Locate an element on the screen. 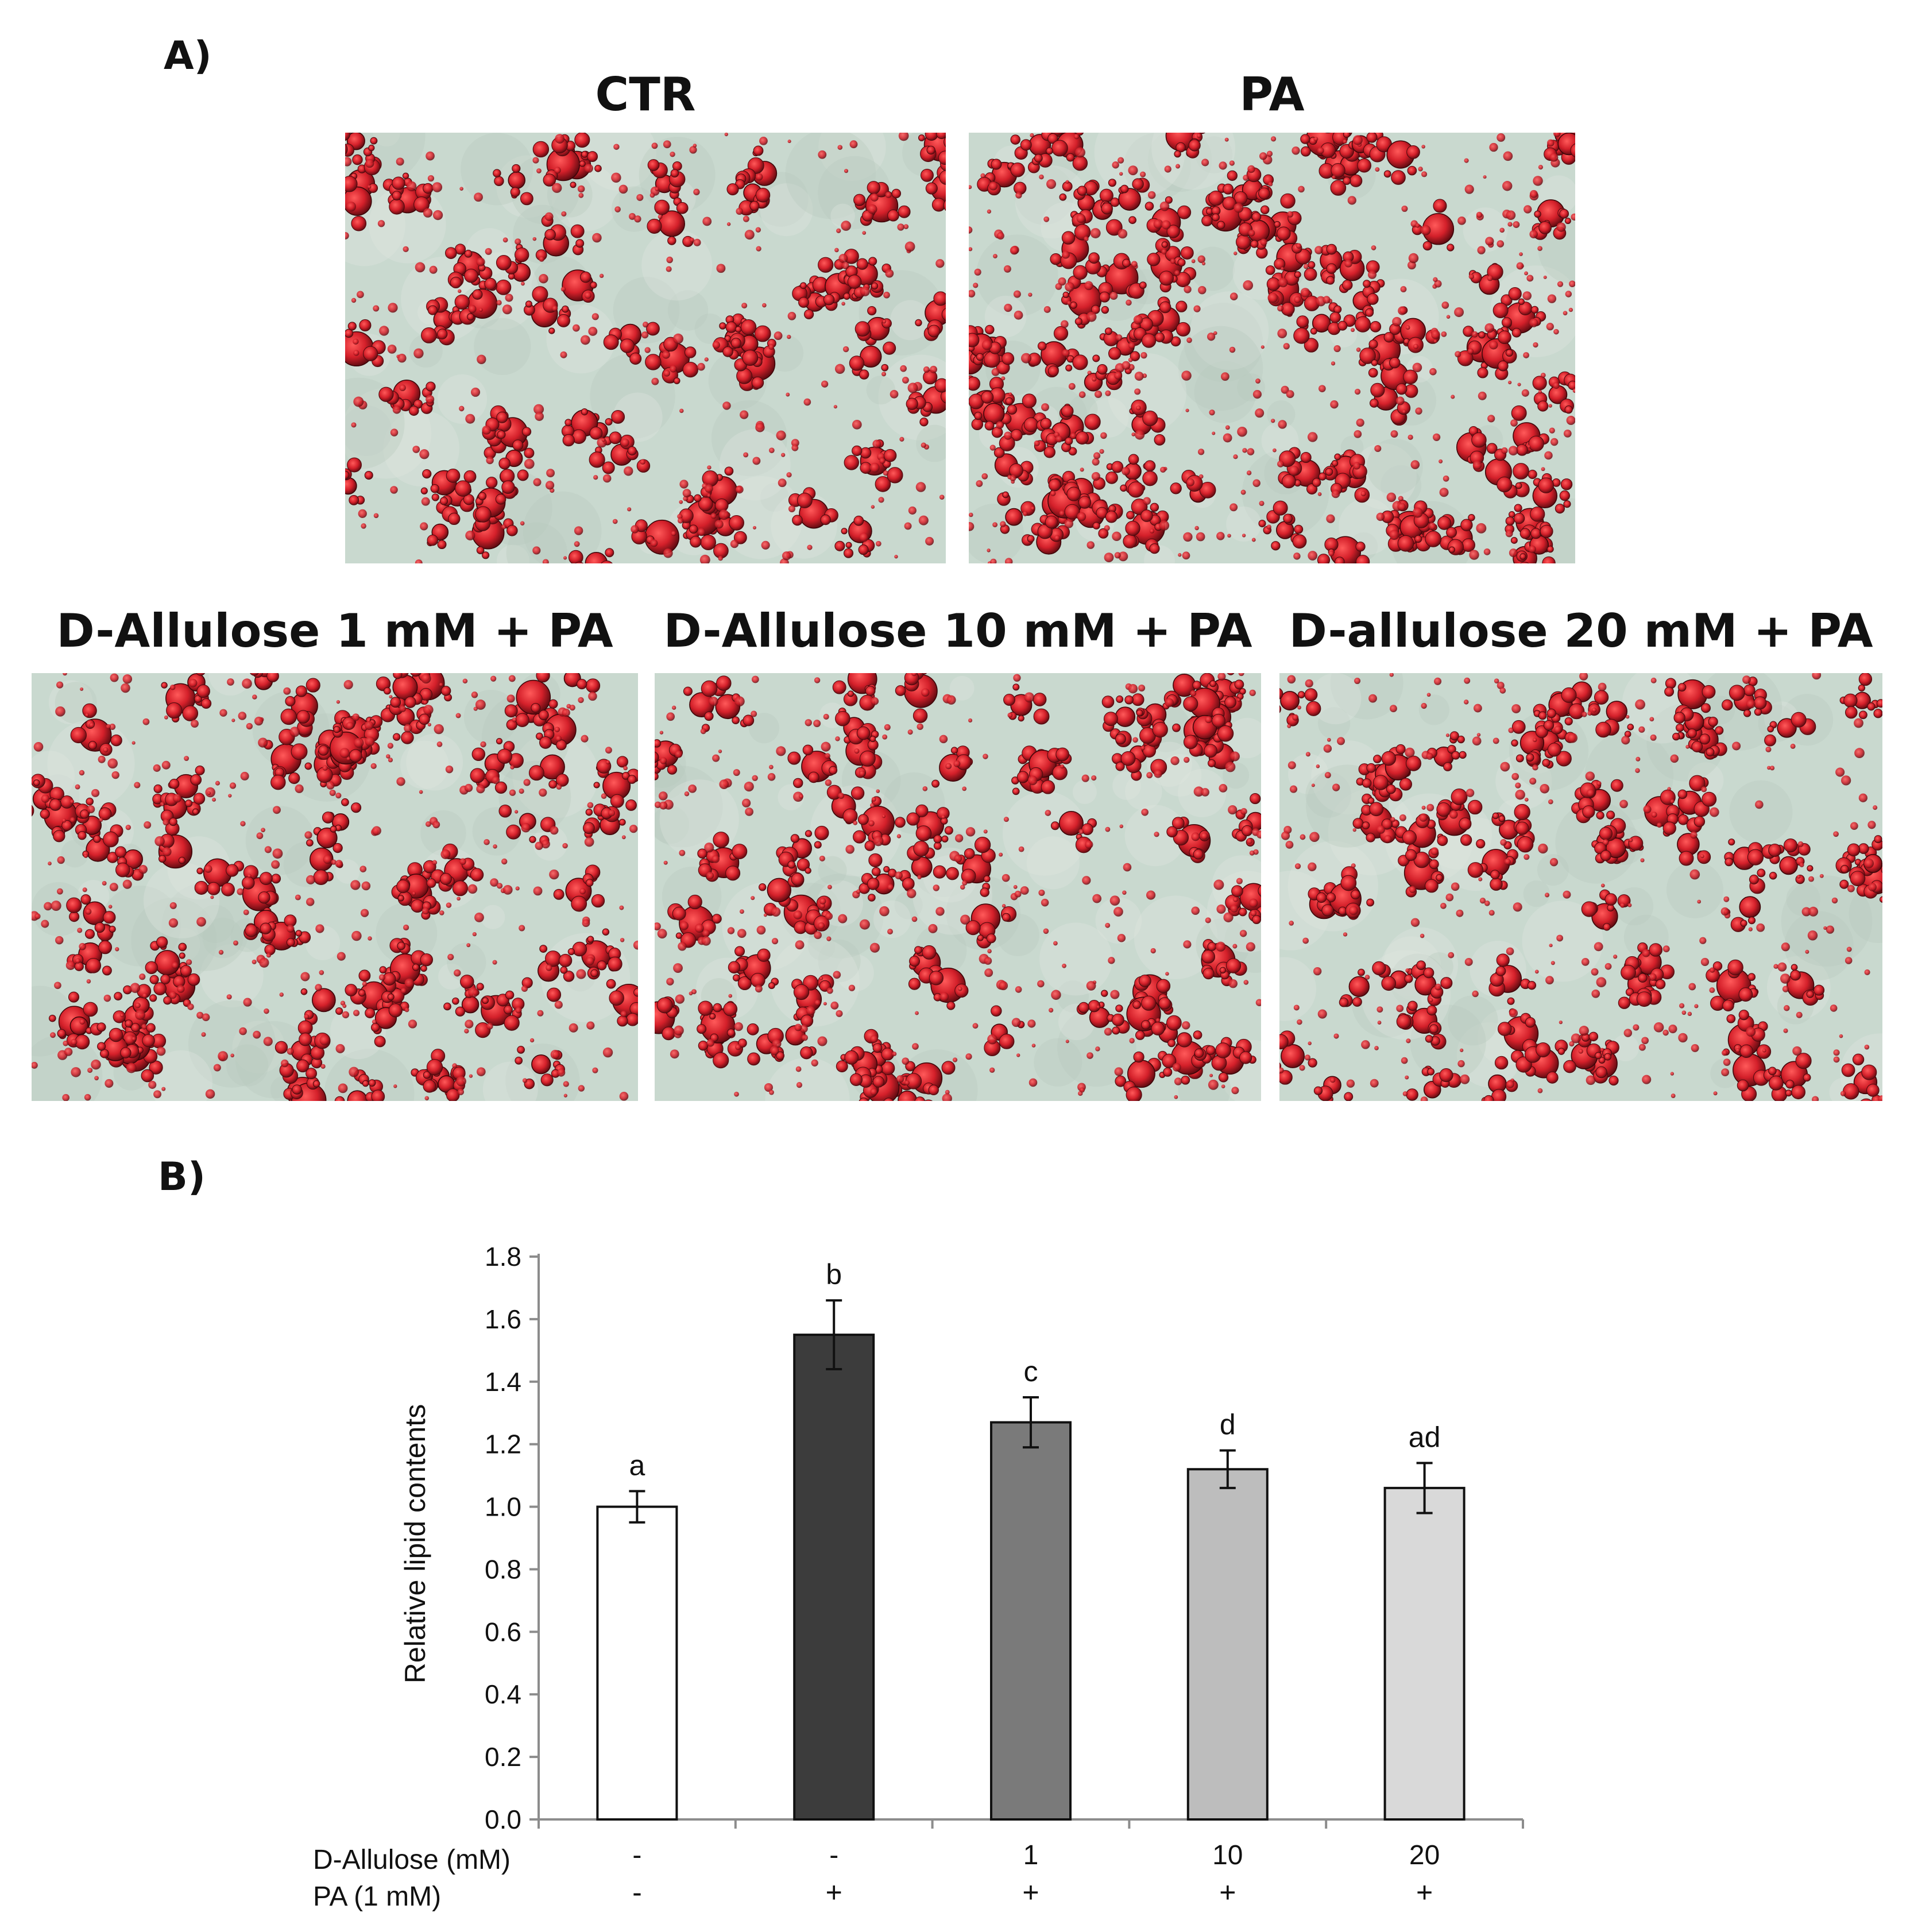 The width and height of the screenshot is (1914, 1932). significance-letter: a is located at coordinates (637, 1465).